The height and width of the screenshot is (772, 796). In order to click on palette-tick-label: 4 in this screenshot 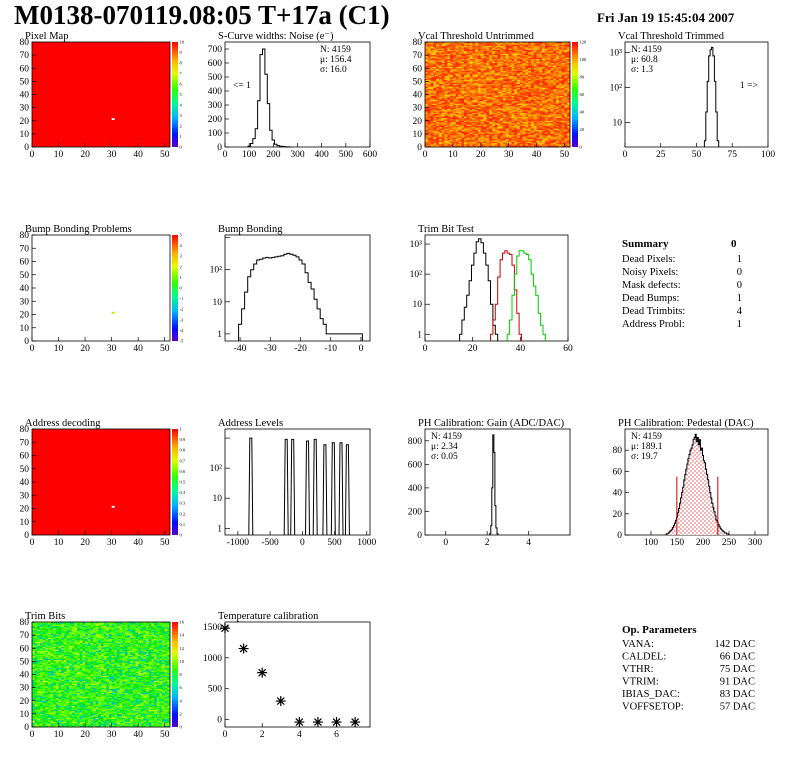, I will do `click(181, 105)`.